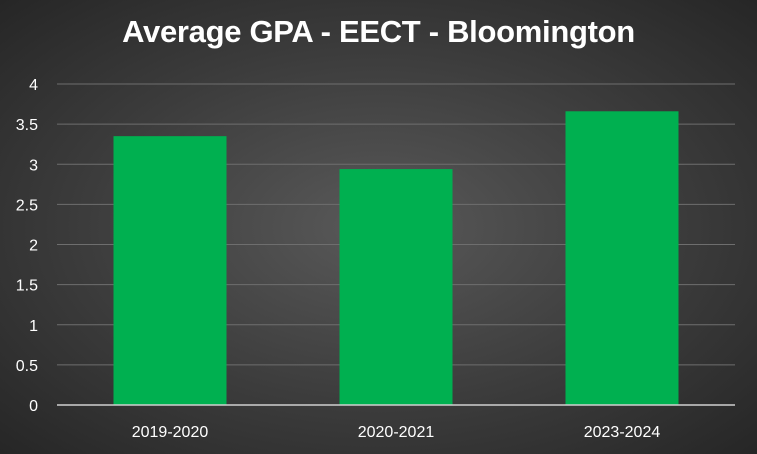  I want to click on chart-title: Average GPA - EECT - Bloomington, so click(378, 31).